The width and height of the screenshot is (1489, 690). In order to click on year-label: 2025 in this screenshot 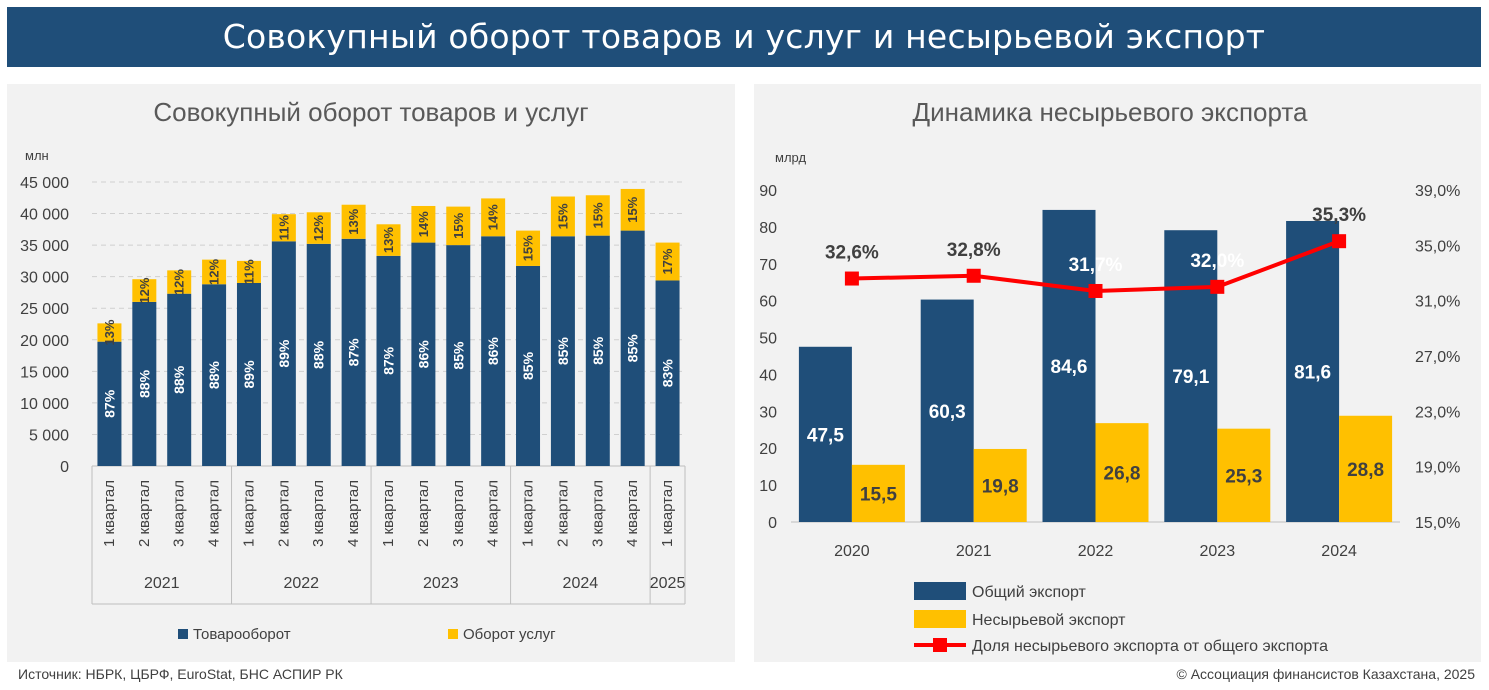, I will do `click(668, 583)`.